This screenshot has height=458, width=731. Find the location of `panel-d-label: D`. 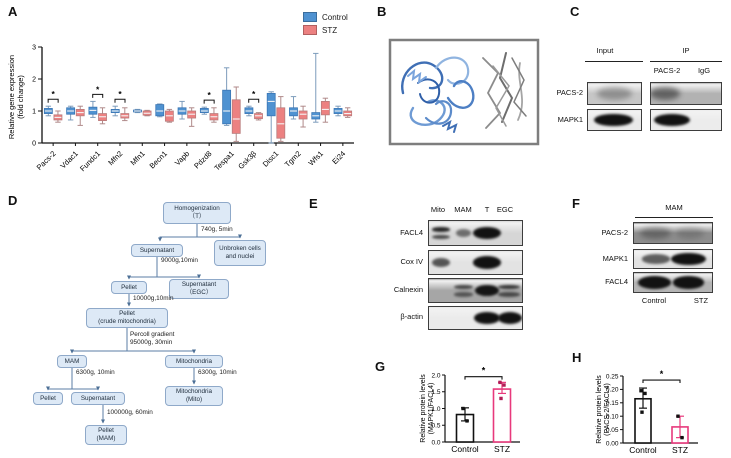

panel-d-label: D is located at coordinates (13, 200).